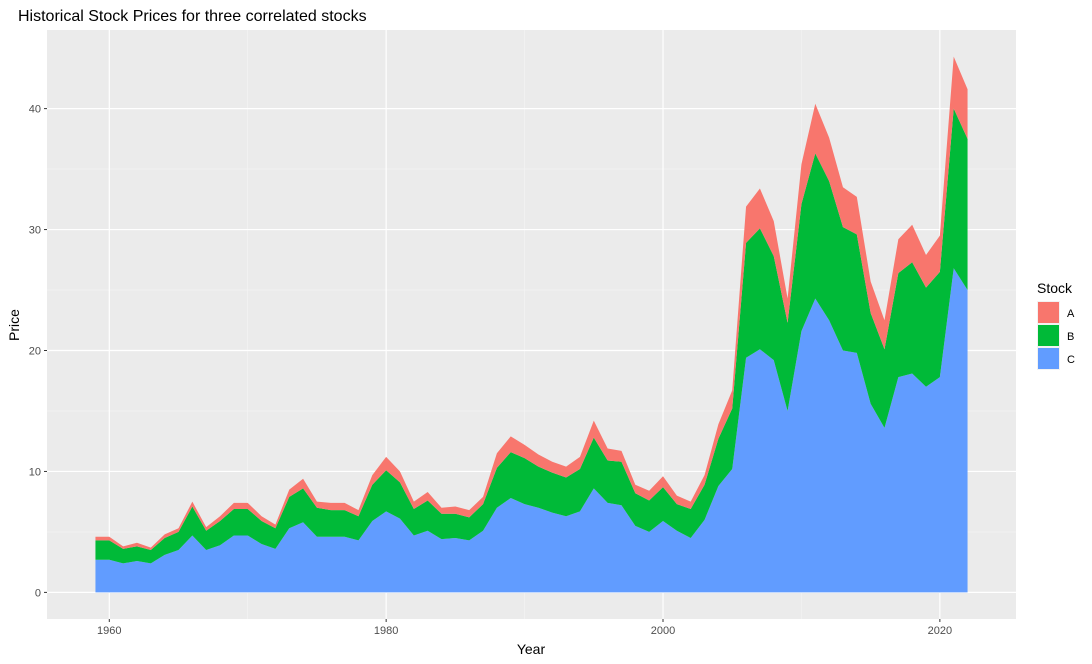 The height and width of the screenshot is (664, 1092). What do you see at coordinates (14, 325) in the screenshot?
I see `y-axis-title: Price` at bounding box center [14, 325].